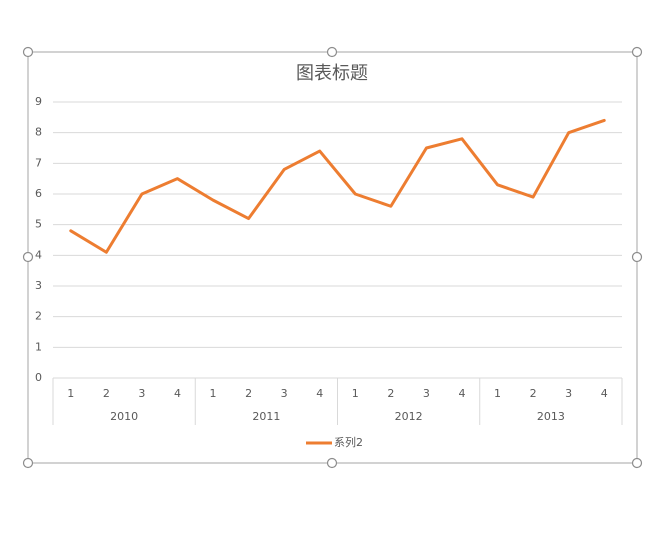  Describe the element at coordinates (38, 193) in the screenshot. I see `y-tick-label: 6` at that location.